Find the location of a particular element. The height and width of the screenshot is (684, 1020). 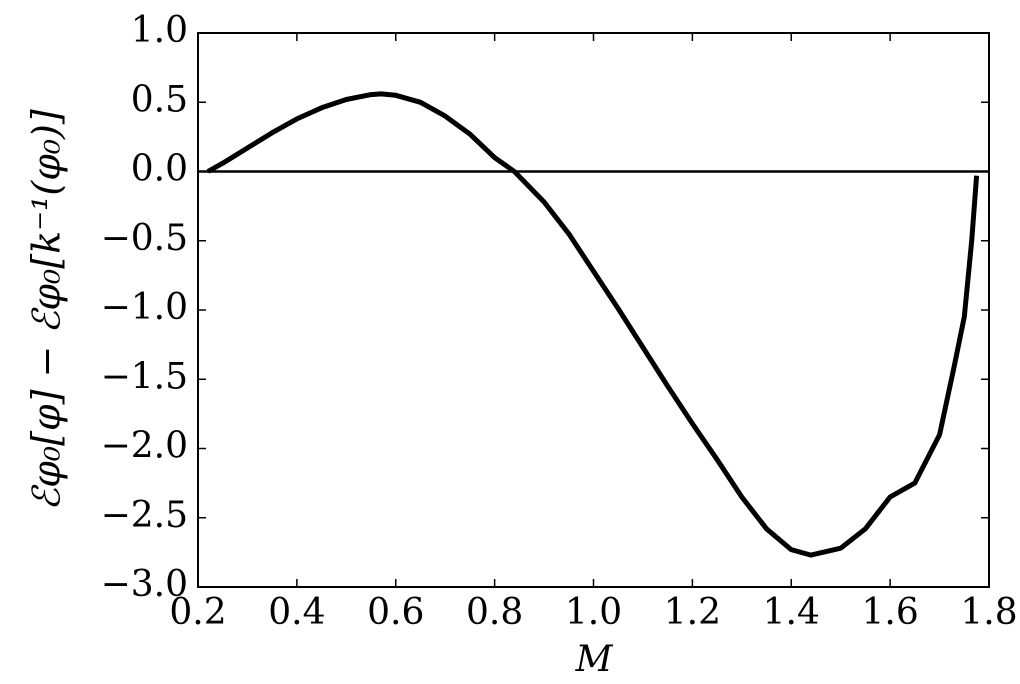

x-tick-label: 0.2 is located at coordinates (197, 612).